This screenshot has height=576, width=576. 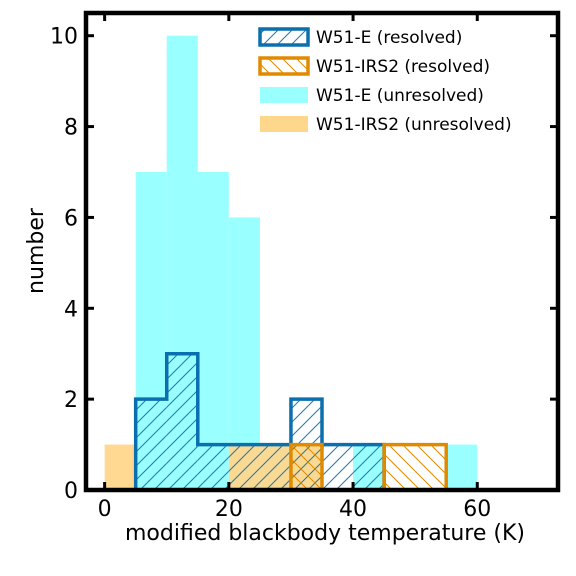 I want to click on x-tick-label-40: 40, so click(x=353, y=509).